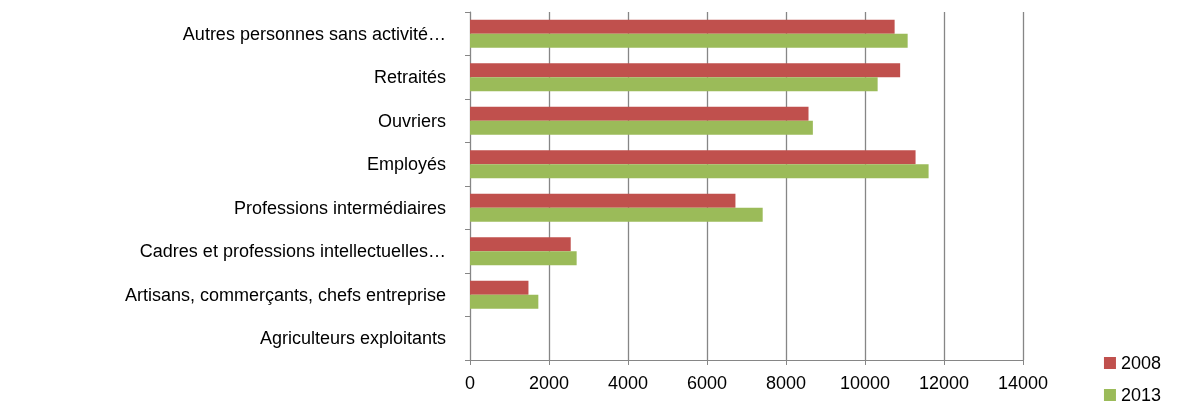 The width and height of the screenshot is (1184, 409). I want to click on x-tick-label: 8000, so click(786, 383).